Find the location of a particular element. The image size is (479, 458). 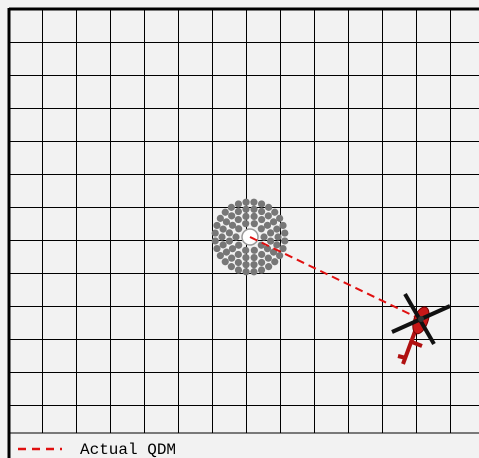

qdm-line is located at coordinates (334, 277).